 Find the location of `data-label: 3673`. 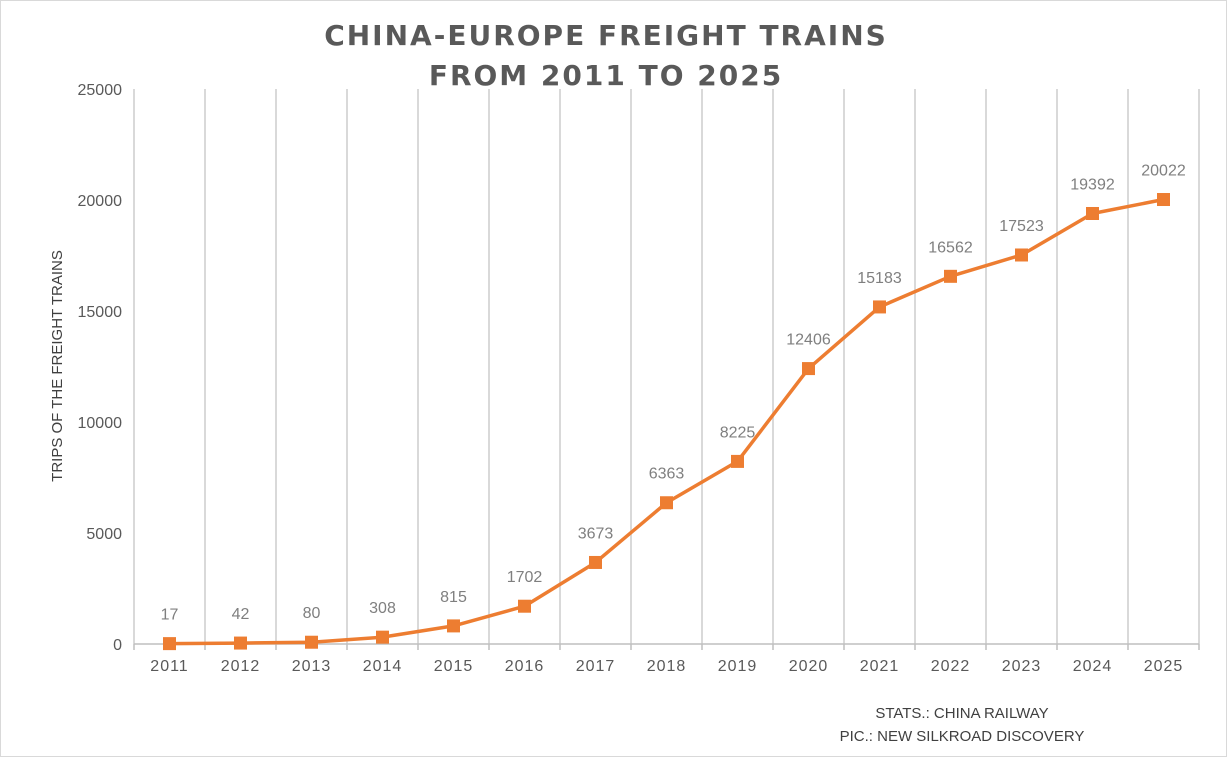

data-label: 3673 is located at coordinates (596, 533).